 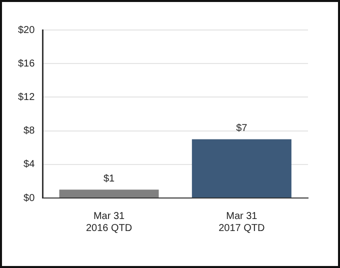 What do you see at coordinates (27, 64) in the screenshot?
I see `y-tick-label: $16` at bounding box center [27, 64].